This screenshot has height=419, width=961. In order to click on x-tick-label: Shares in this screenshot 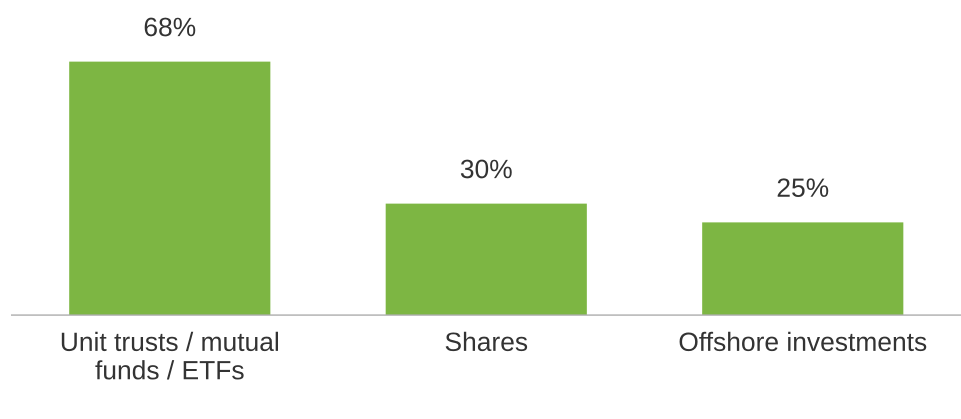, I will do `click(487, 342)`.